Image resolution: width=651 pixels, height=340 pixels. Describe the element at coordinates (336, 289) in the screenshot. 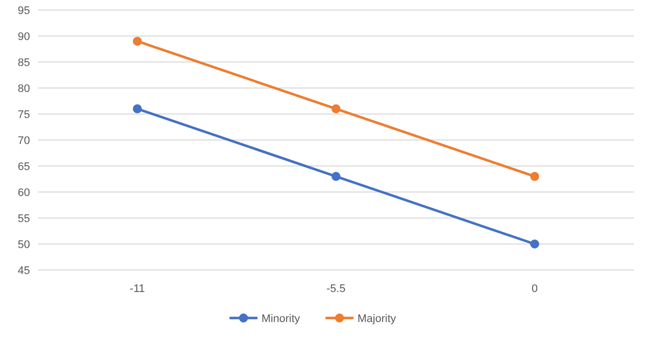

I see `x-tick-label: -5.5` at that location.